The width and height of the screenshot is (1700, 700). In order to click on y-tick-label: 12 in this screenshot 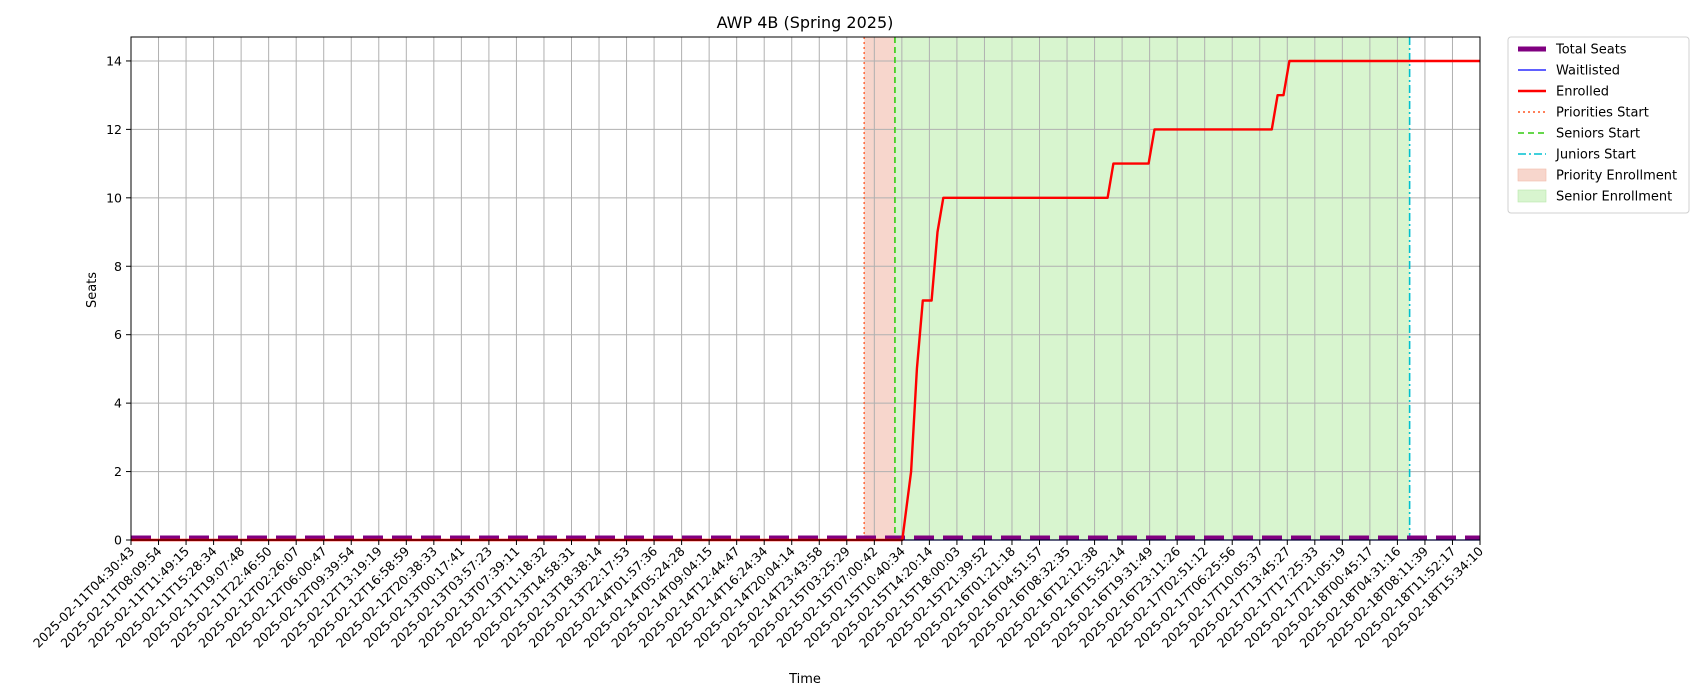, I will do `click(114, 129)`.